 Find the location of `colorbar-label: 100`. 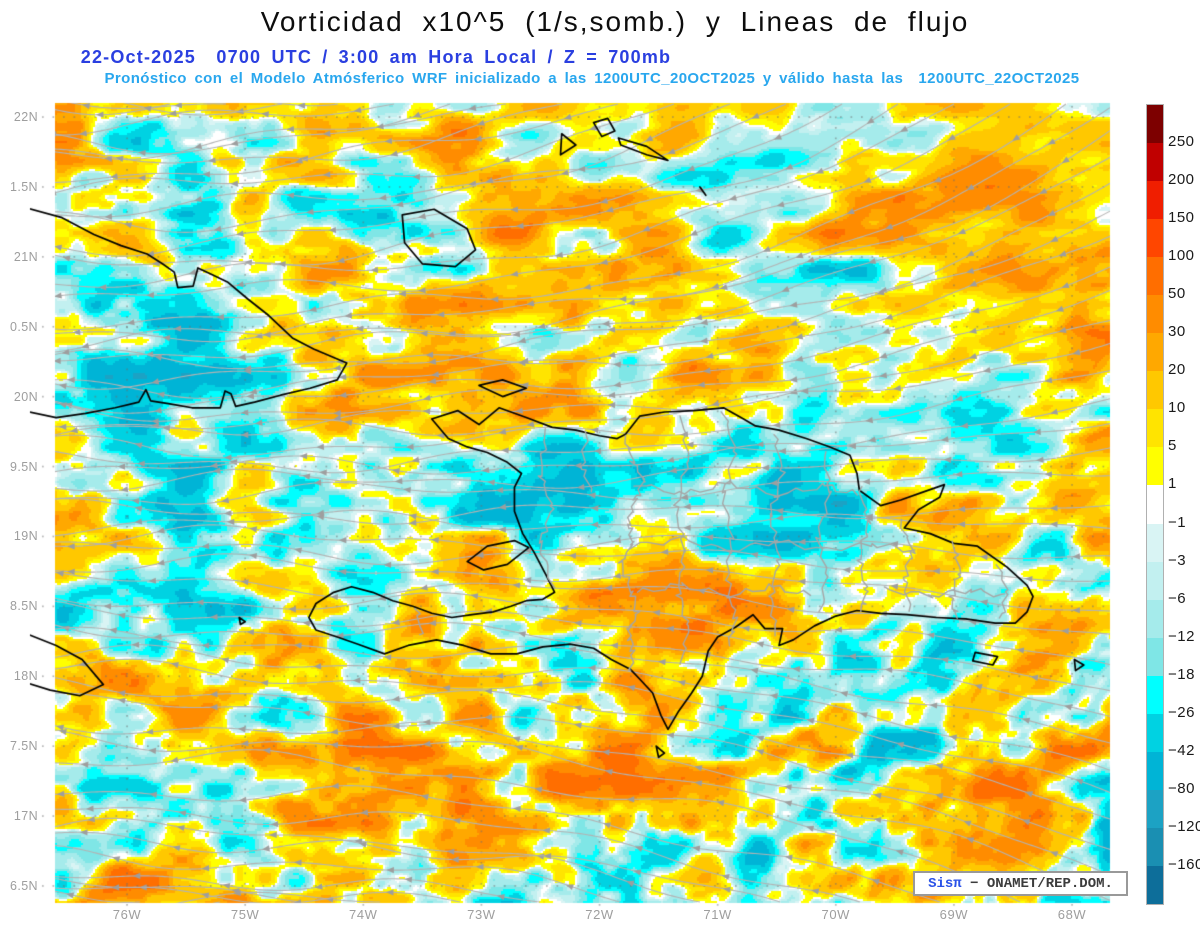

colorbar-label: 100 is located at coordinates (1181, 256).